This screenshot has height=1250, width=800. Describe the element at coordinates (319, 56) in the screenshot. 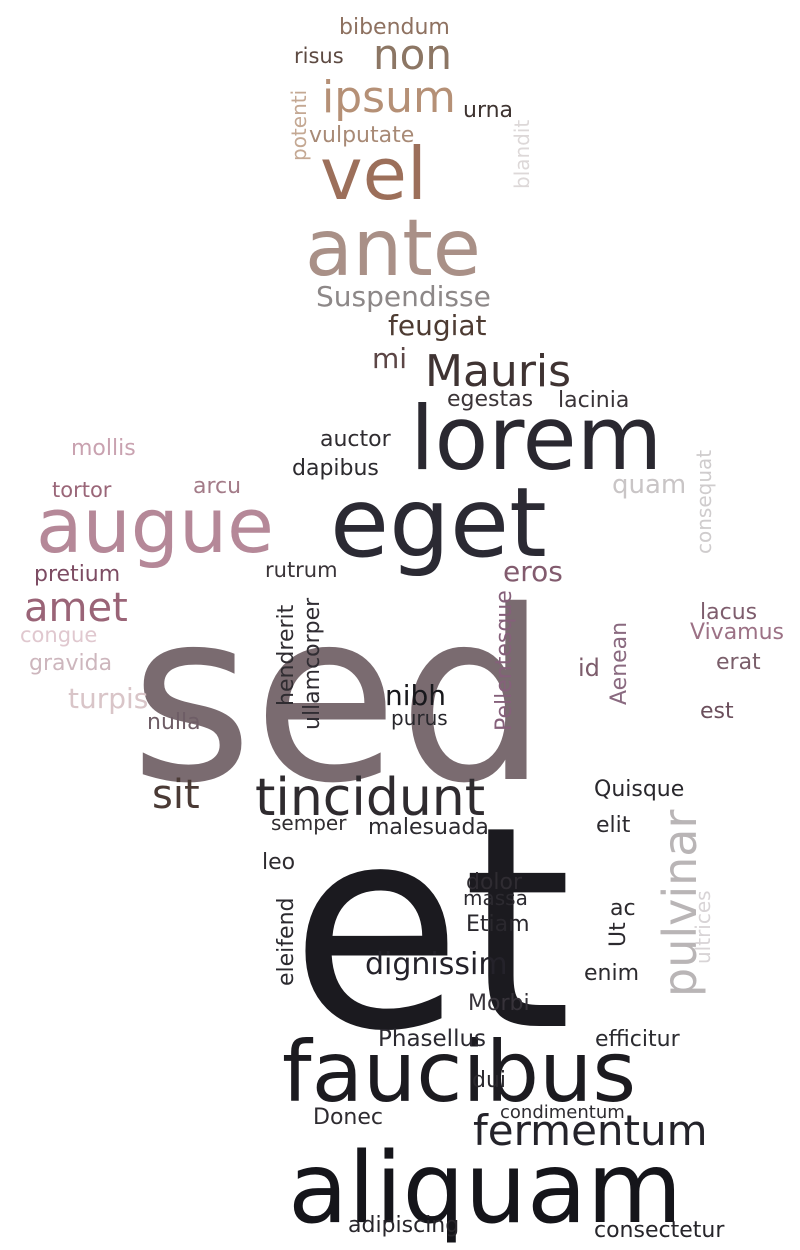

I see `word-risus: risus` at that location.